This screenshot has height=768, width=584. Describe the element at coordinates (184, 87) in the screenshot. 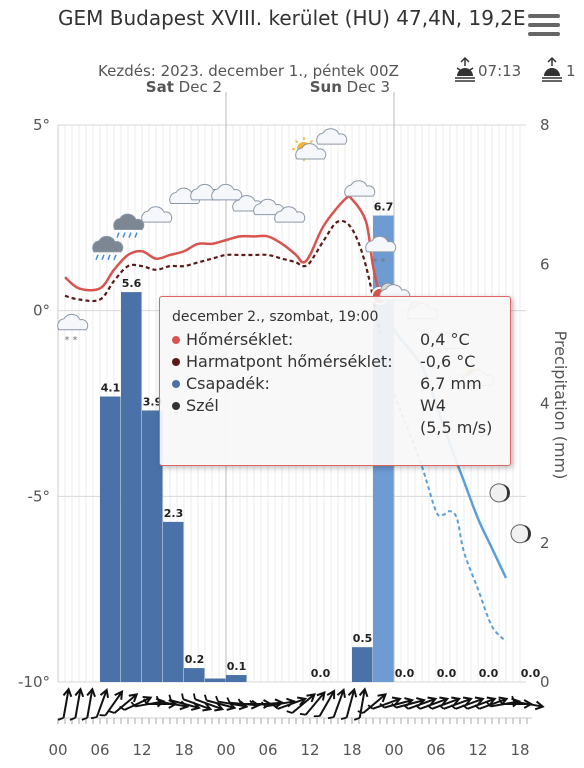

I see `day-label: Sat Dec 2` at that location.